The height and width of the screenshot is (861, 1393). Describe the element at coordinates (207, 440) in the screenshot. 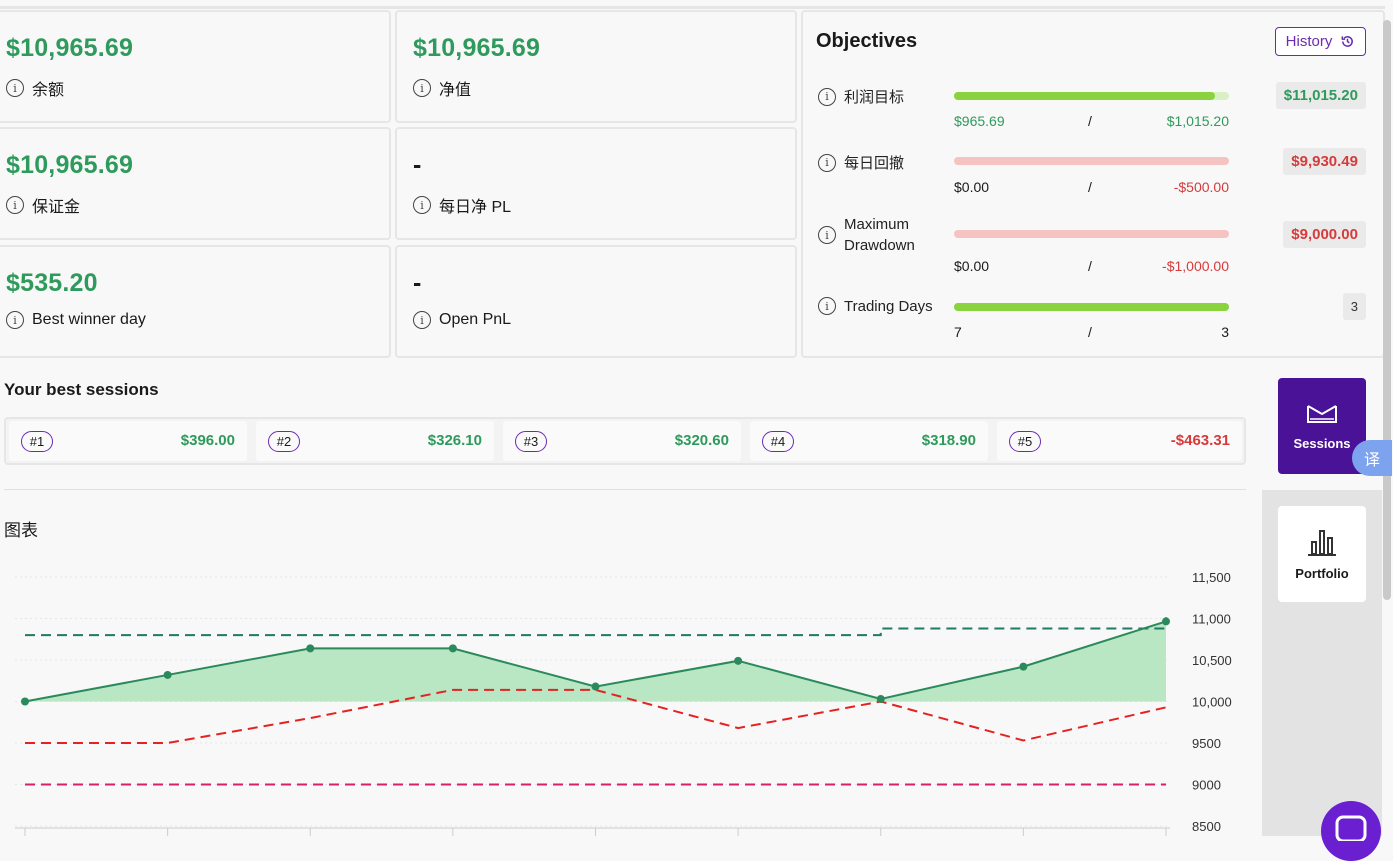

I see `session-value: $396.00` at that location.